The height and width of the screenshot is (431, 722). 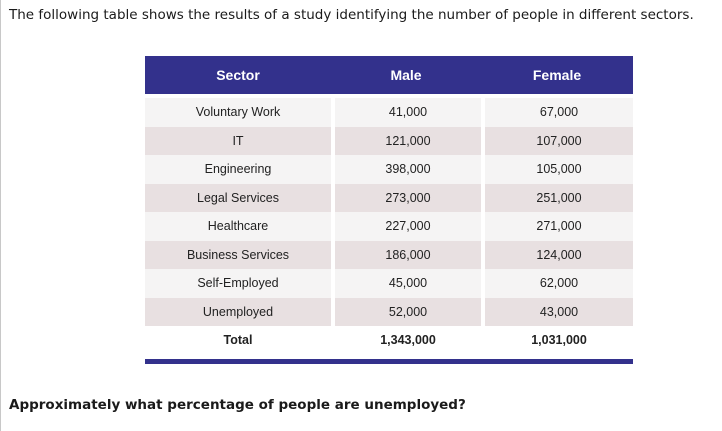 I want to click on cell-female: 271,000, so click(x=557, y=226).